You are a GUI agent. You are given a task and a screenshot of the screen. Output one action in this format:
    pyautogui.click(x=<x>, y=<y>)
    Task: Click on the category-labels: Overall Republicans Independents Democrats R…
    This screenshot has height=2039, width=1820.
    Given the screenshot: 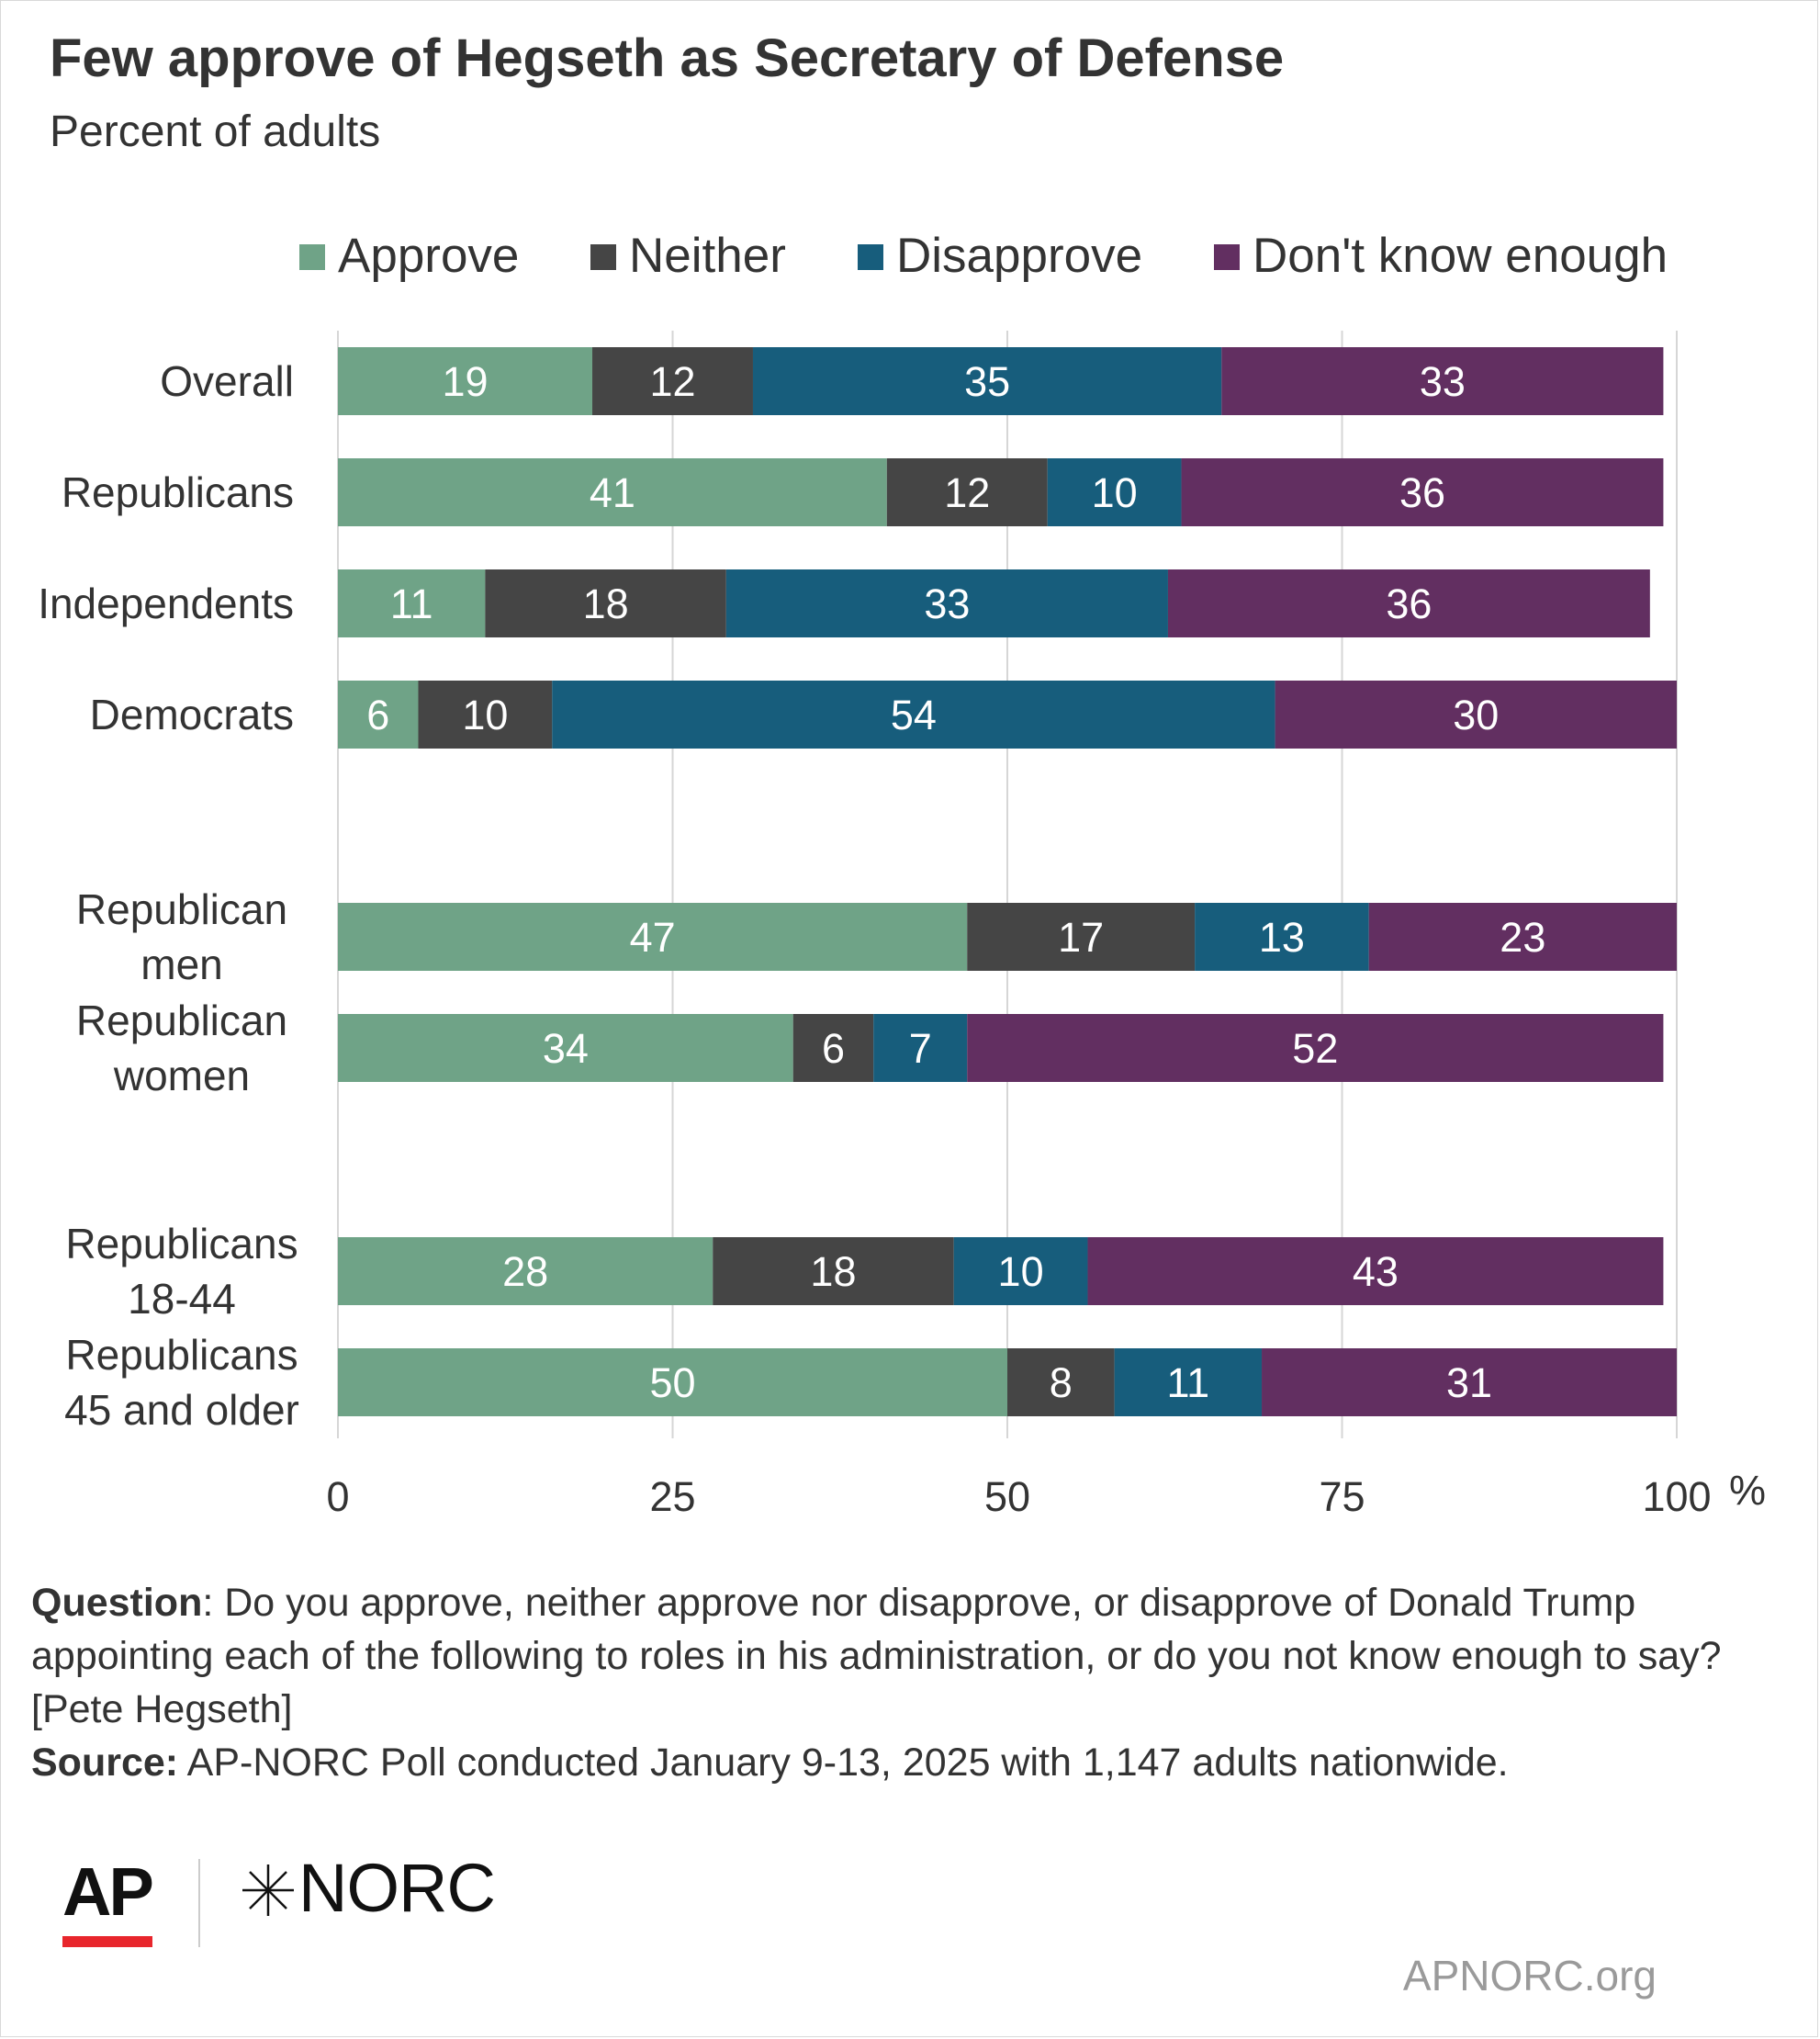 What is the action you would take?
    pyautogui.click(x=168, y=895)
    